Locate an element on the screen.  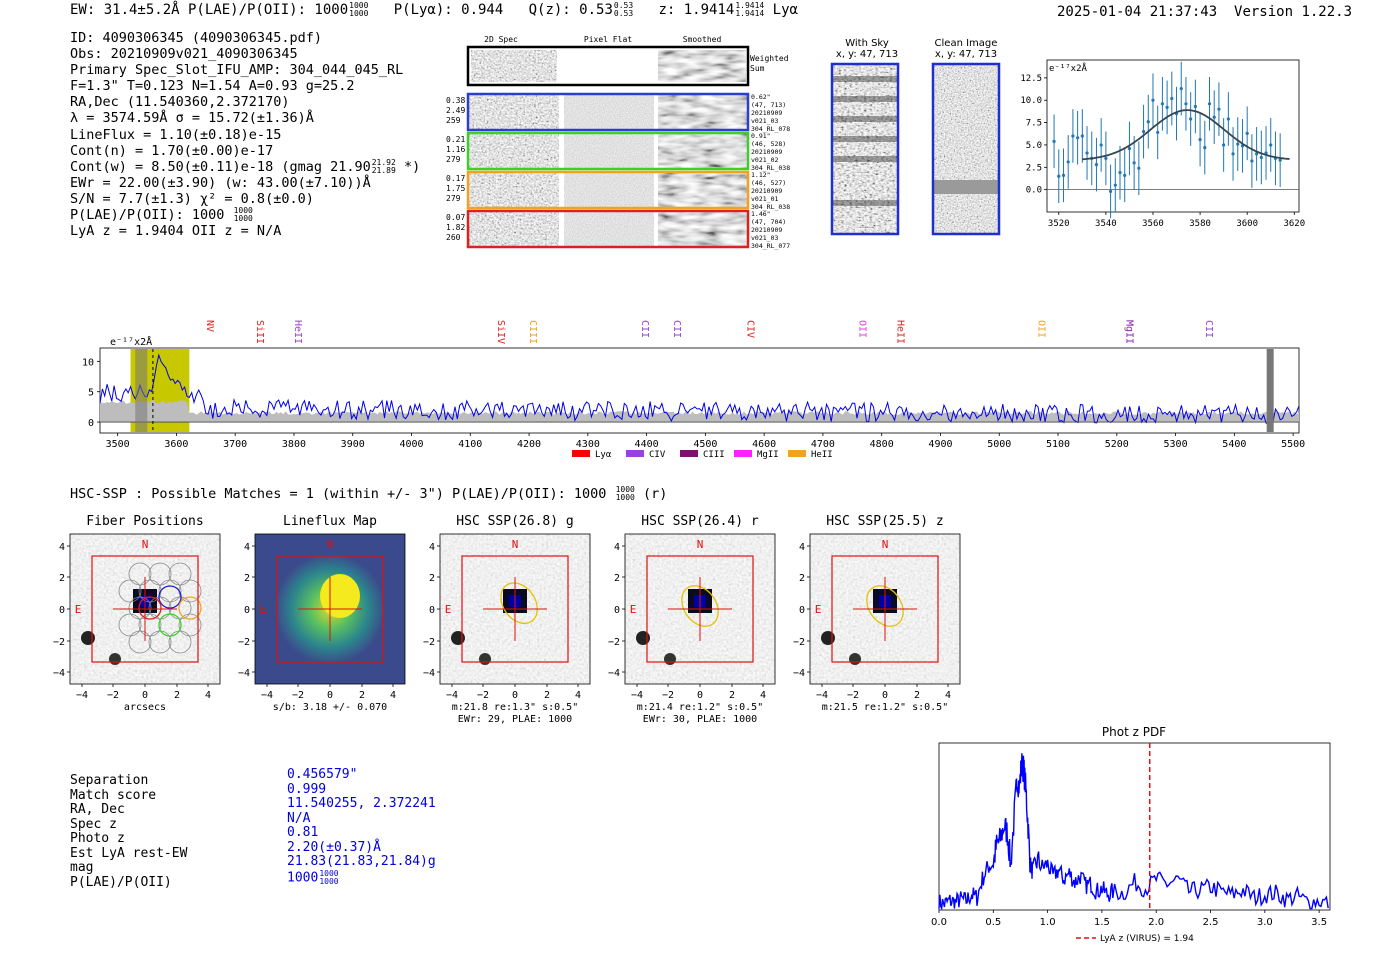
spec-xtick-label: 5000 is located at coordinates (999, 444).